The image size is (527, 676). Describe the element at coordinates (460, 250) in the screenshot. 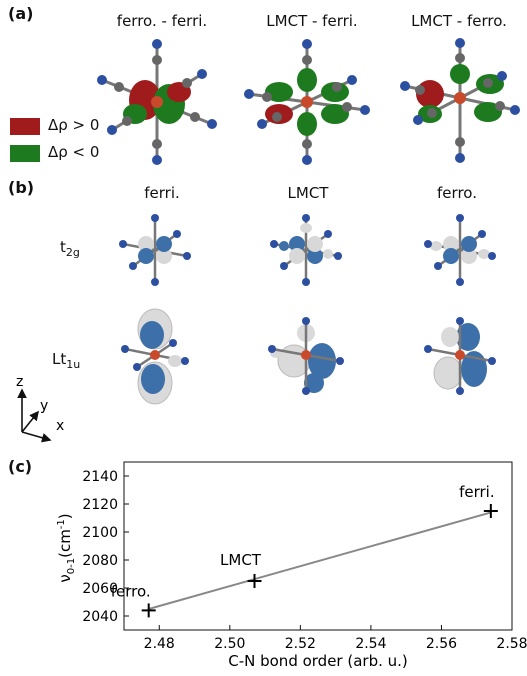

I see `orbital-t2g-ferro` at that location.